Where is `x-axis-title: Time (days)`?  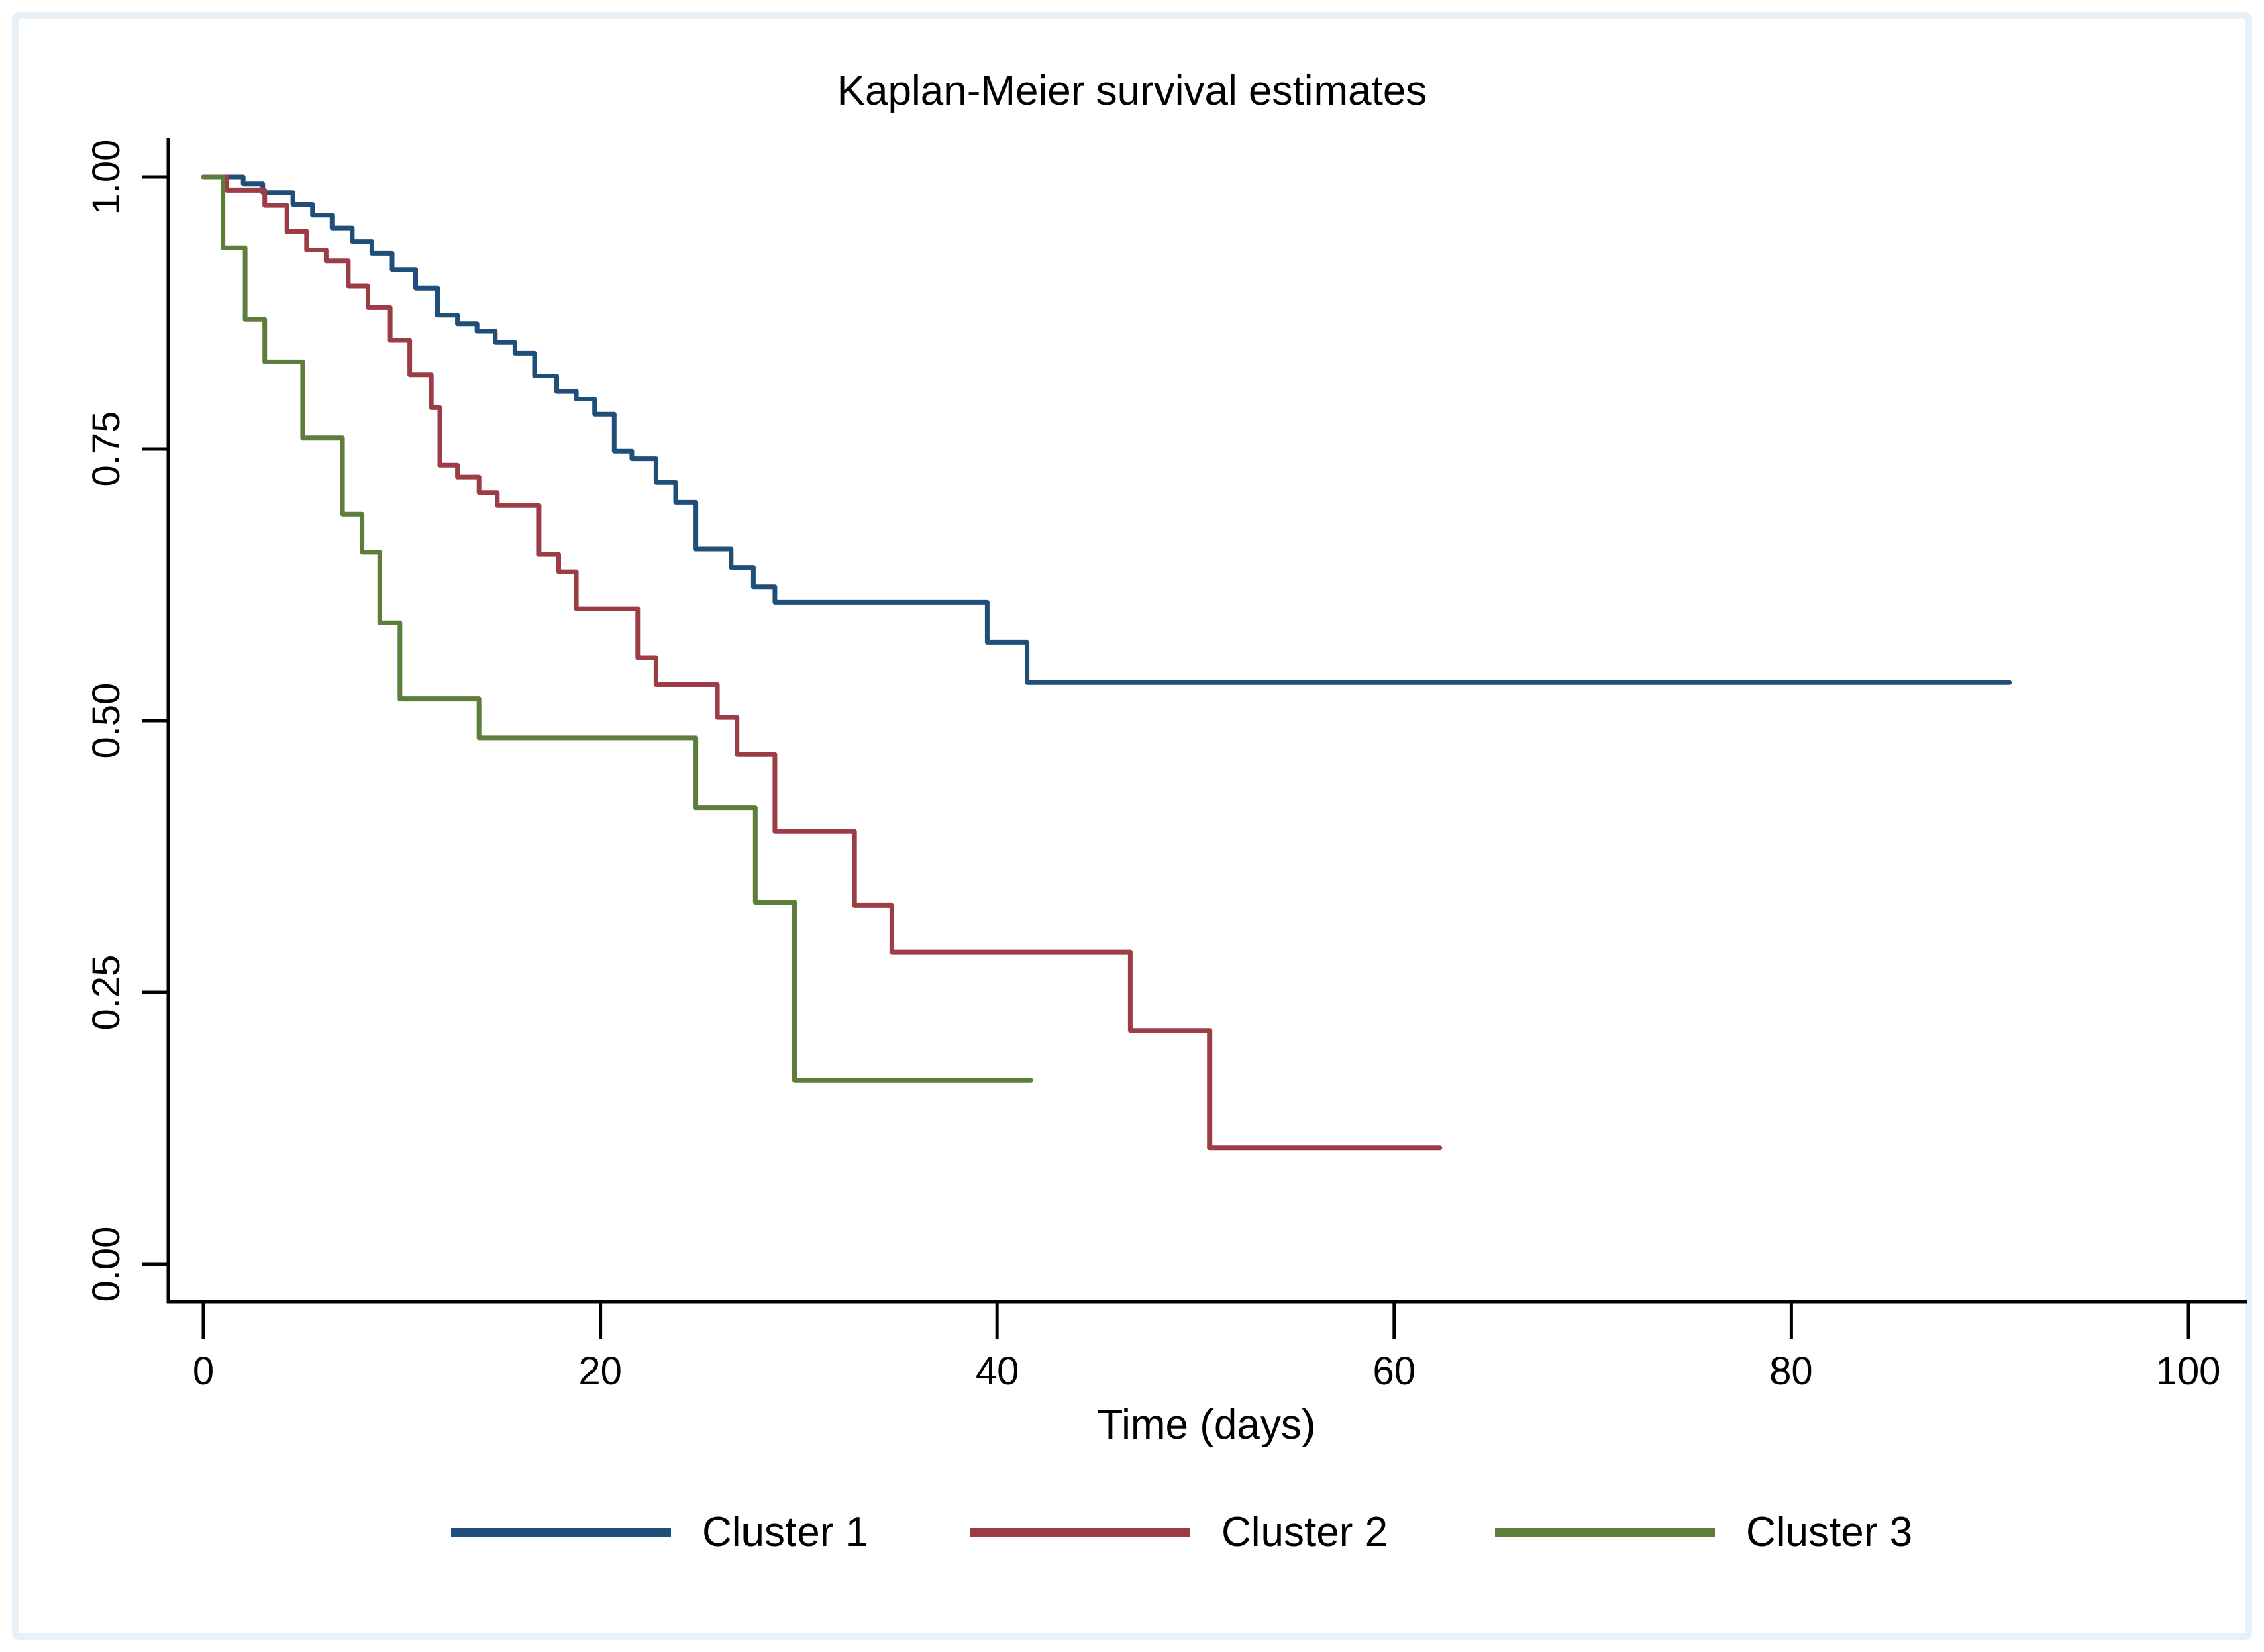
x-axis-title: Time (days) is located at coordinates (1132, 1425).